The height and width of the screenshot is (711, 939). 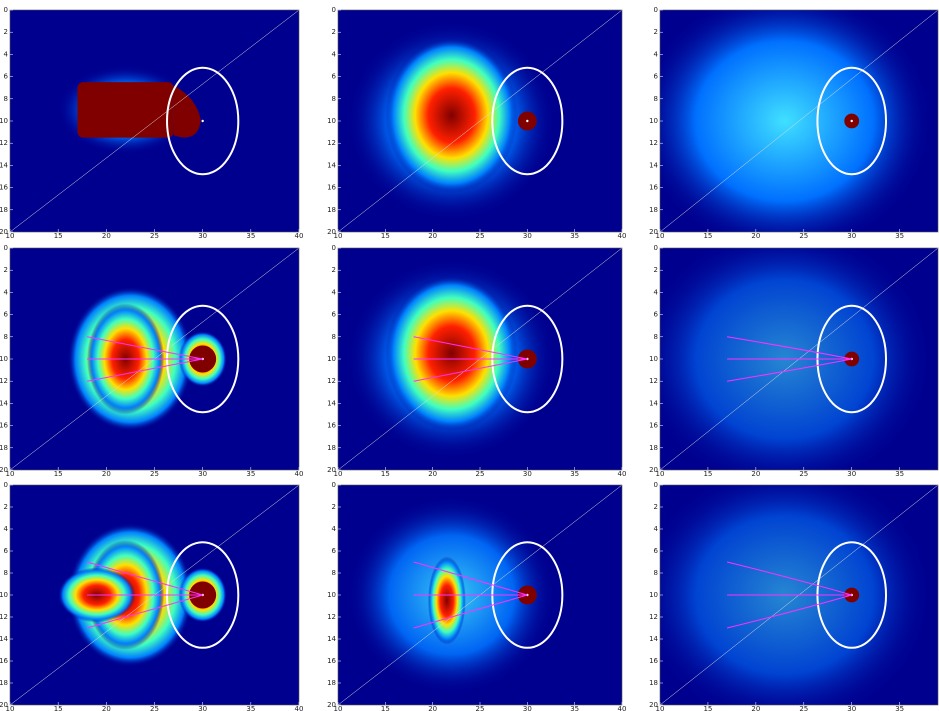 What do you see at coordinates (154, 121) in the screenshot?
I see `diagonal` at bounding box center [154, 121].